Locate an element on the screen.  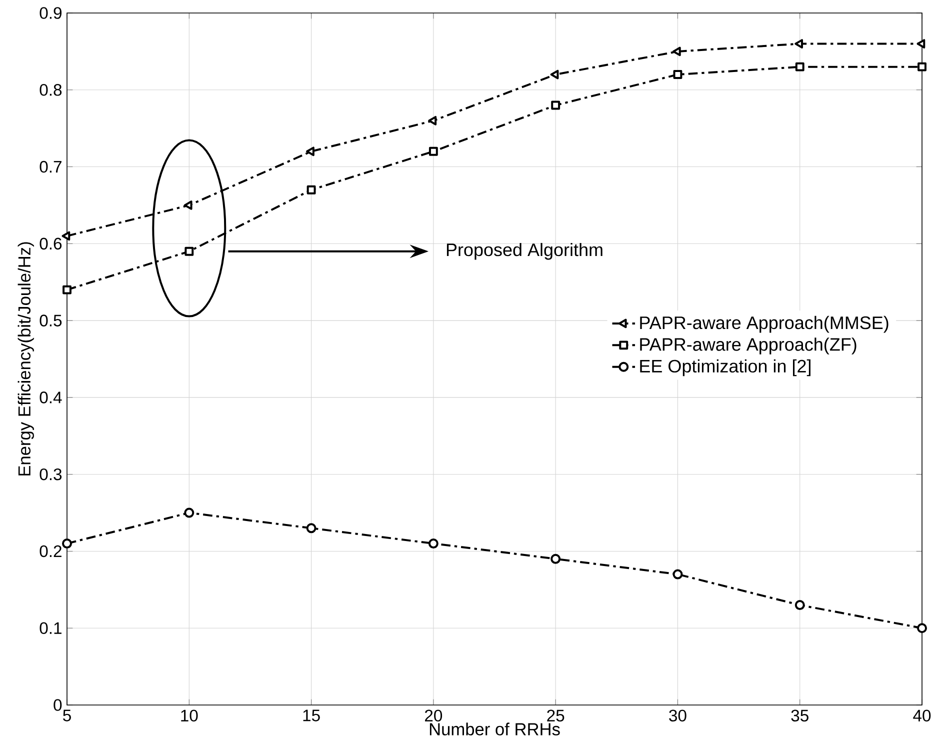
x-tick-label: 20 is located at coordinates (433, 716).